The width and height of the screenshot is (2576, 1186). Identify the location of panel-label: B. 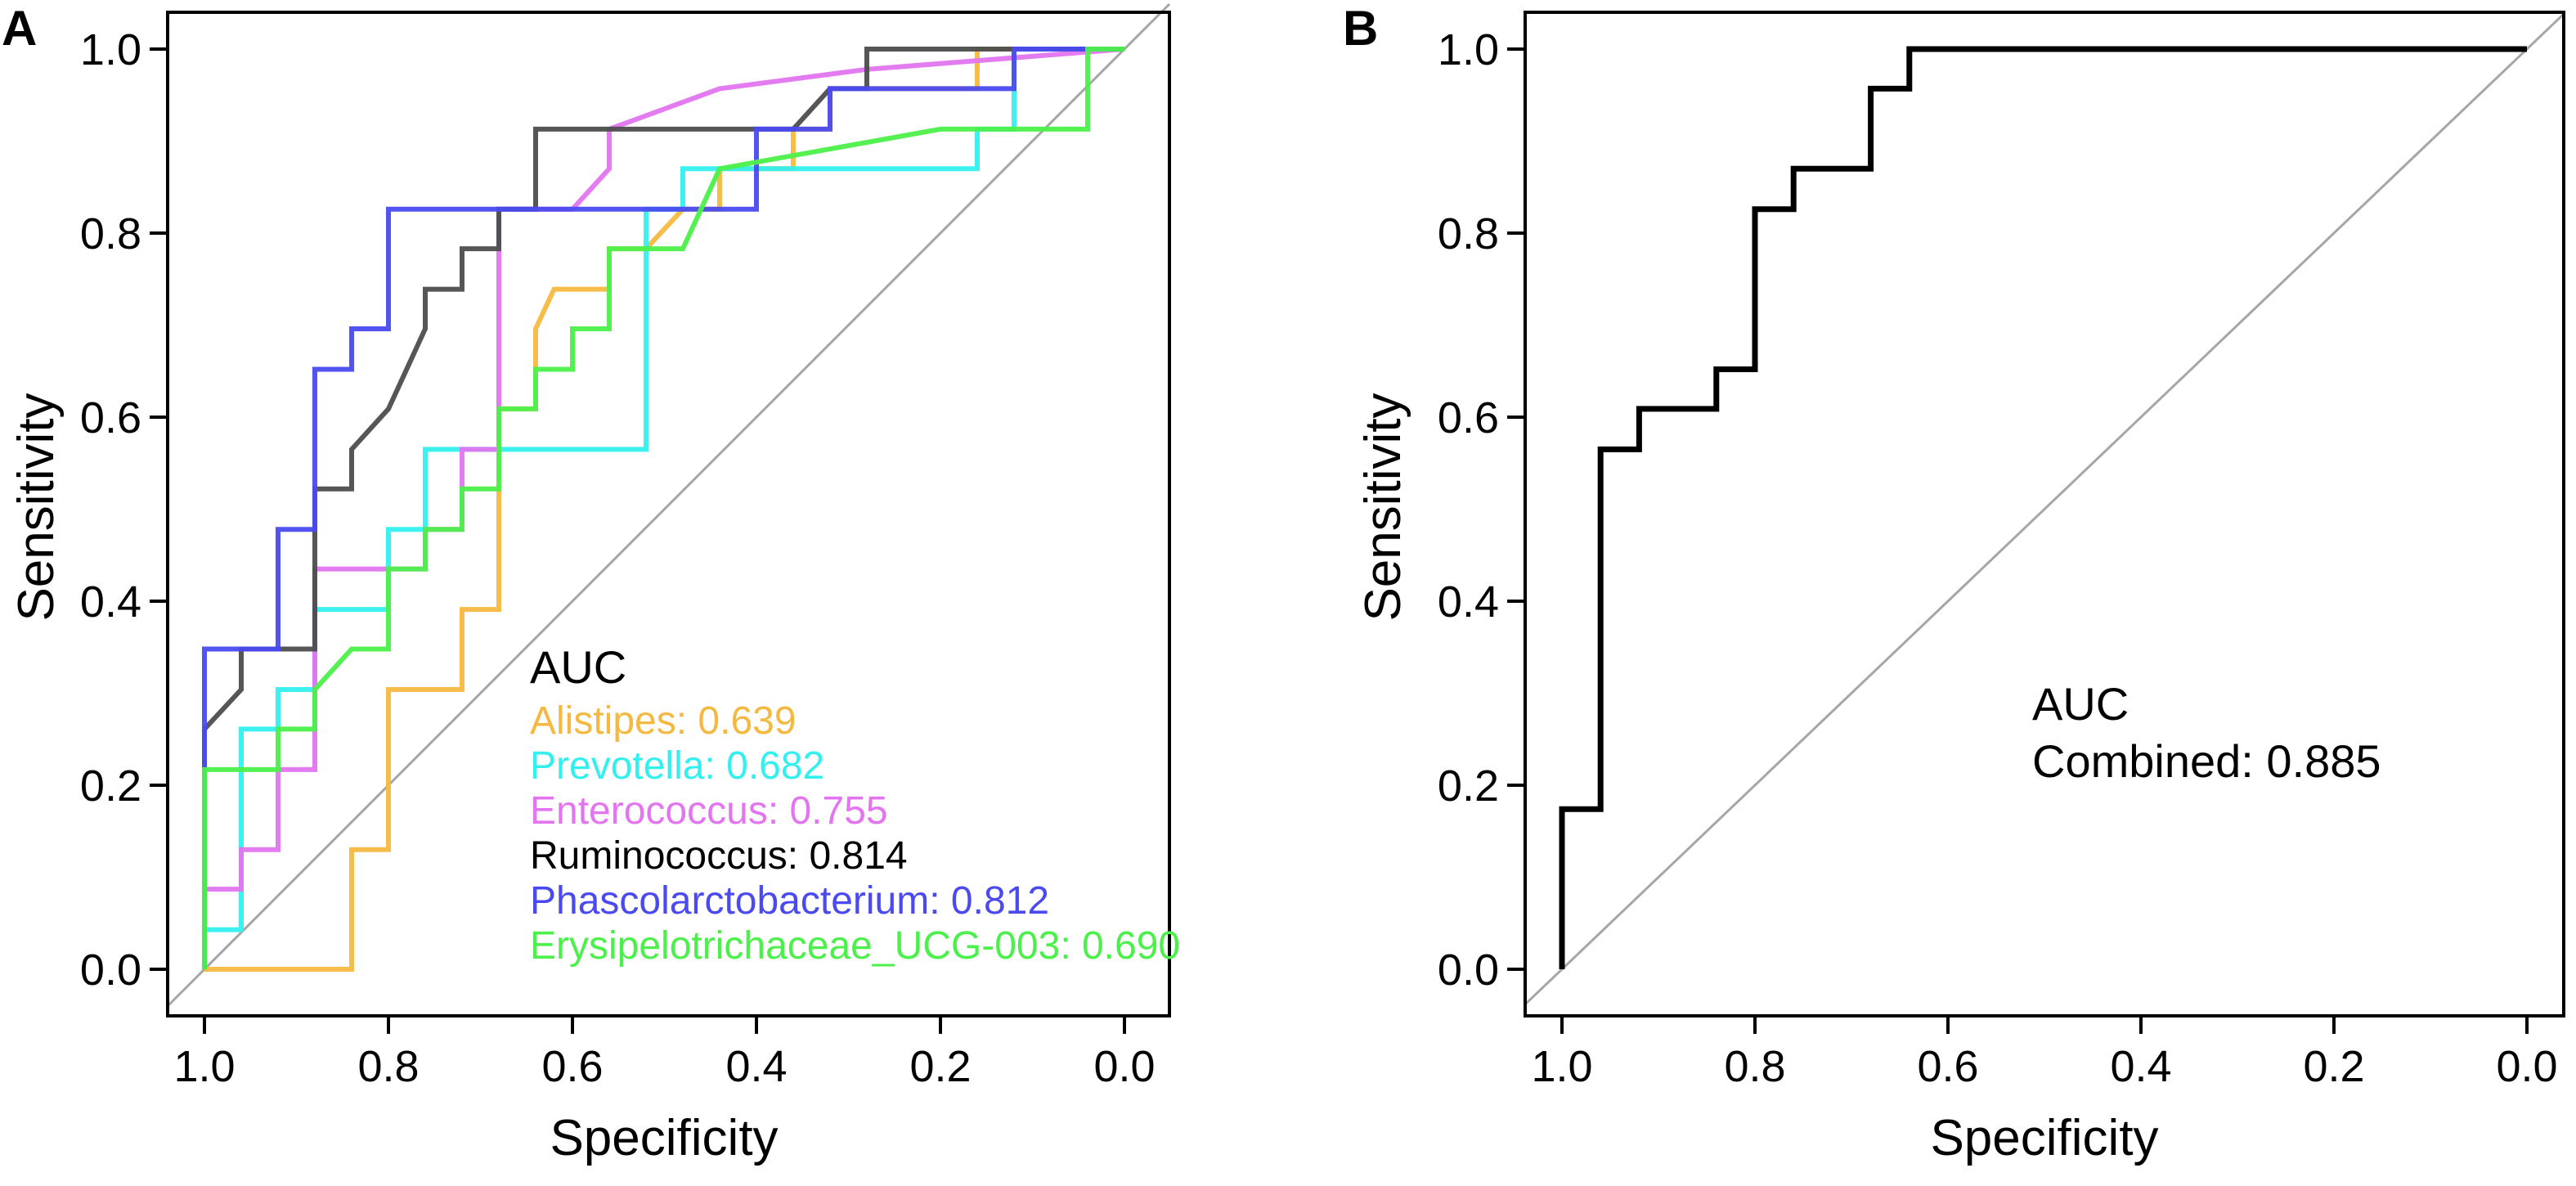
(1360, 29).